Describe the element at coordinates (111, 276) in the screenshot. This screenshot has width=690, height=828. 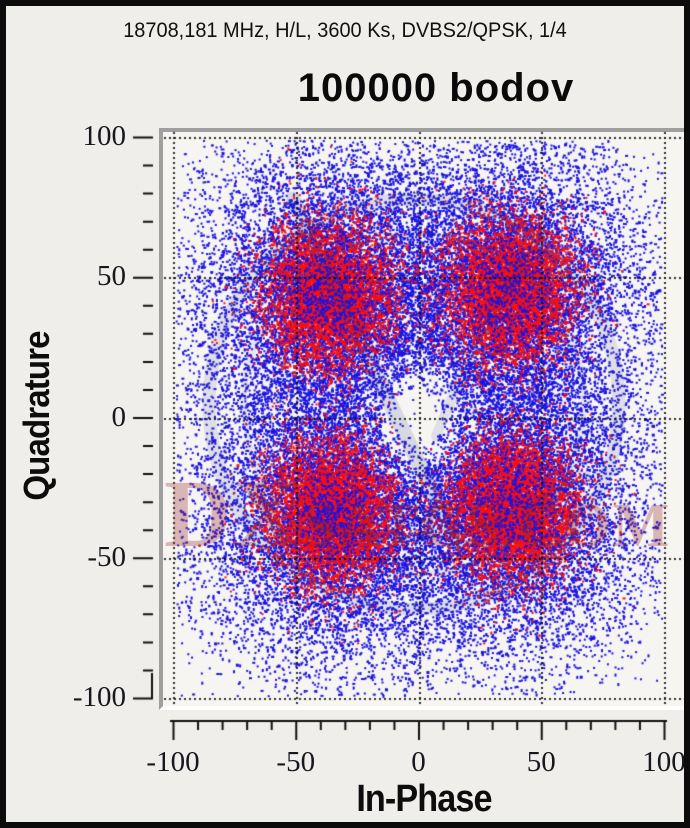
I see `y-tick-label: 50` at that location.